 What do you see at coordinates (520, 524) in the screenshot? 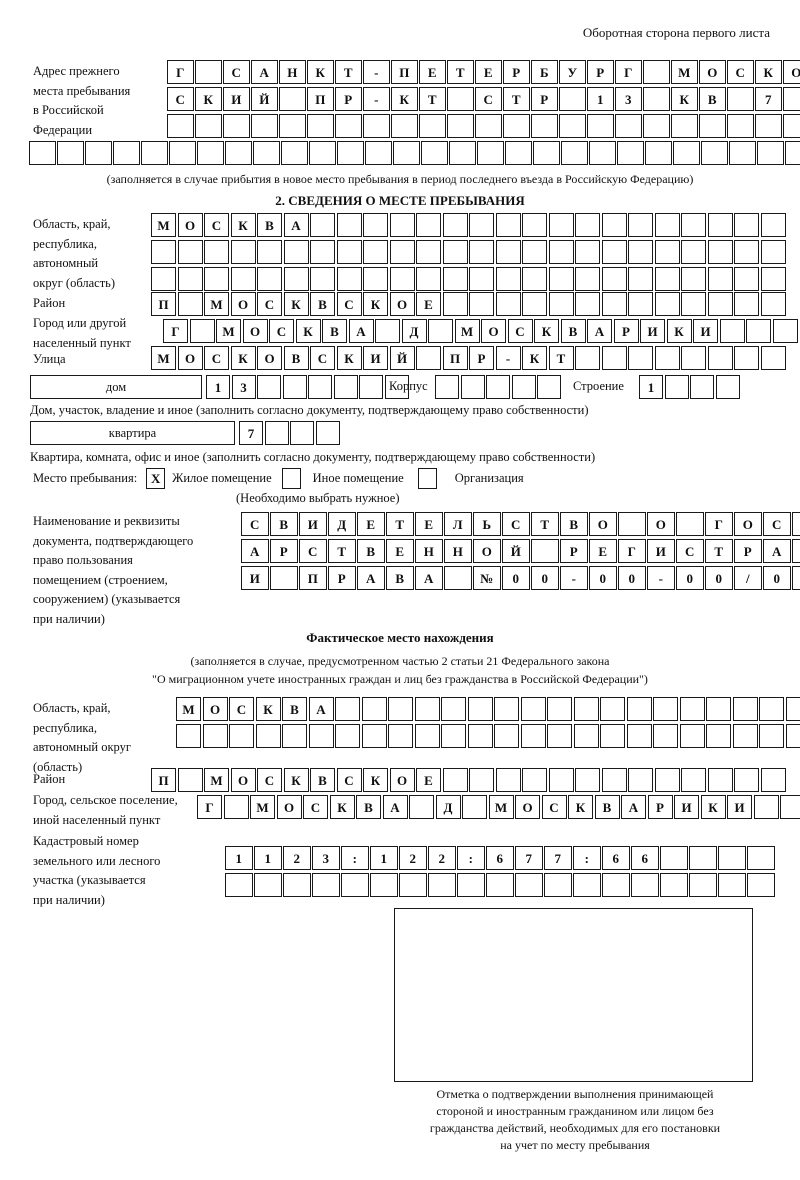
I see `doc-row-1: СВИДЕТЕЛЬСТВООГОСУД` at bounding box center [520, 524].